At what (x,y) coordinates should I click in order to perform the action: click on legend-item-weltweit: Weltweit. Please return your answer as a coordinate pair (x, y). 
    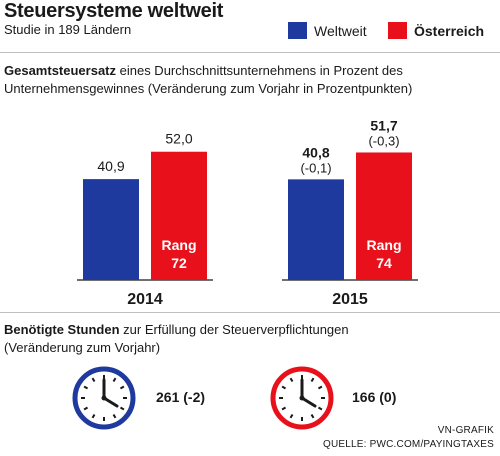
    Looking at the image, I should click on (327, 30).